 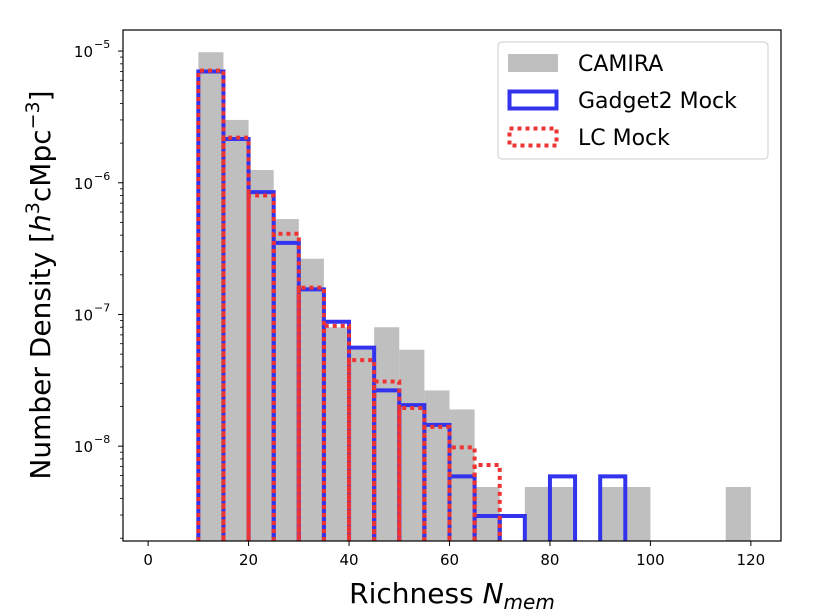 What do you see at coordinates (40, 95) in the screenshot?
I see `y-axis-title-suffix: ]` at bounding box center [40, 95].